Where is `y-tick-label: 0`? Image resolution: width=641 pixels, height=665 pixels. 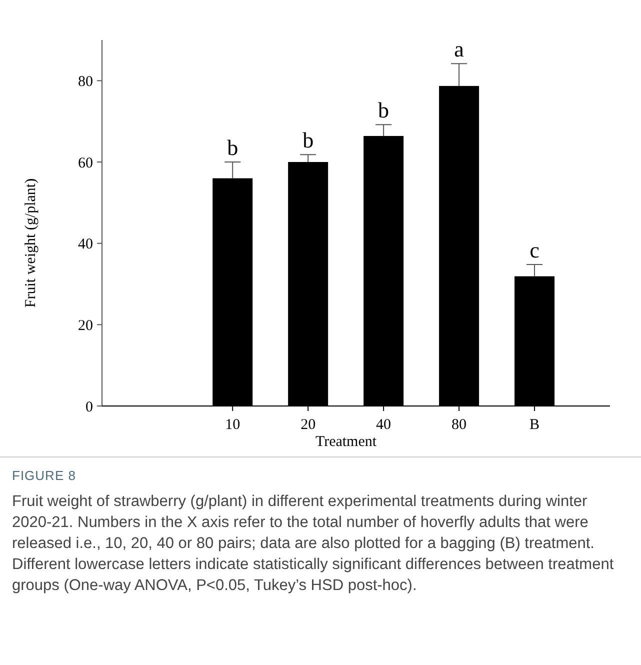 y-tick-label: 0 is located at coordinates (89, 407).